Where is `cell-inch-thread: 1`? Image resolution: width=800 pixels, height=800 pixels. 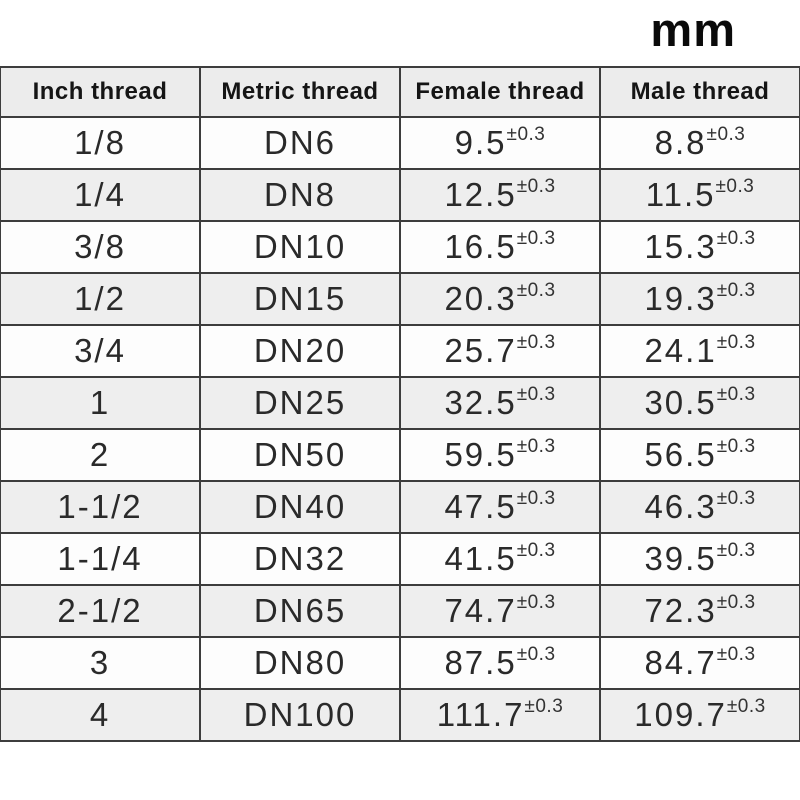 cell-inch-thread: 1 is located at coordinates (100, 403).